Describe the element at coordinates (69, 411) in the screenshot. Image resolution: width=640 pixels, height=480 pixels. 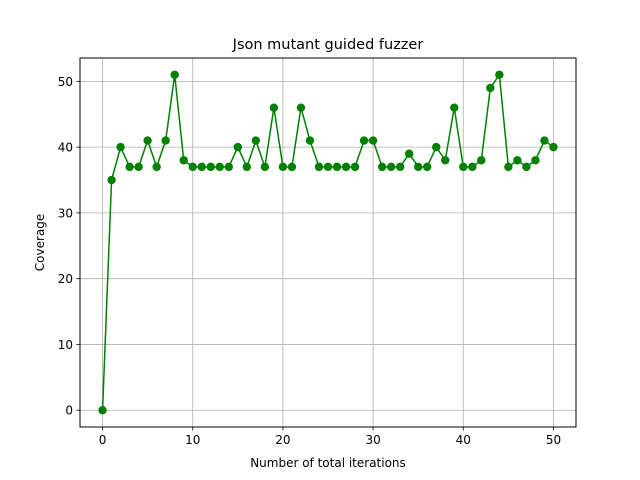
I see `y-tick-label: 0` at that location.